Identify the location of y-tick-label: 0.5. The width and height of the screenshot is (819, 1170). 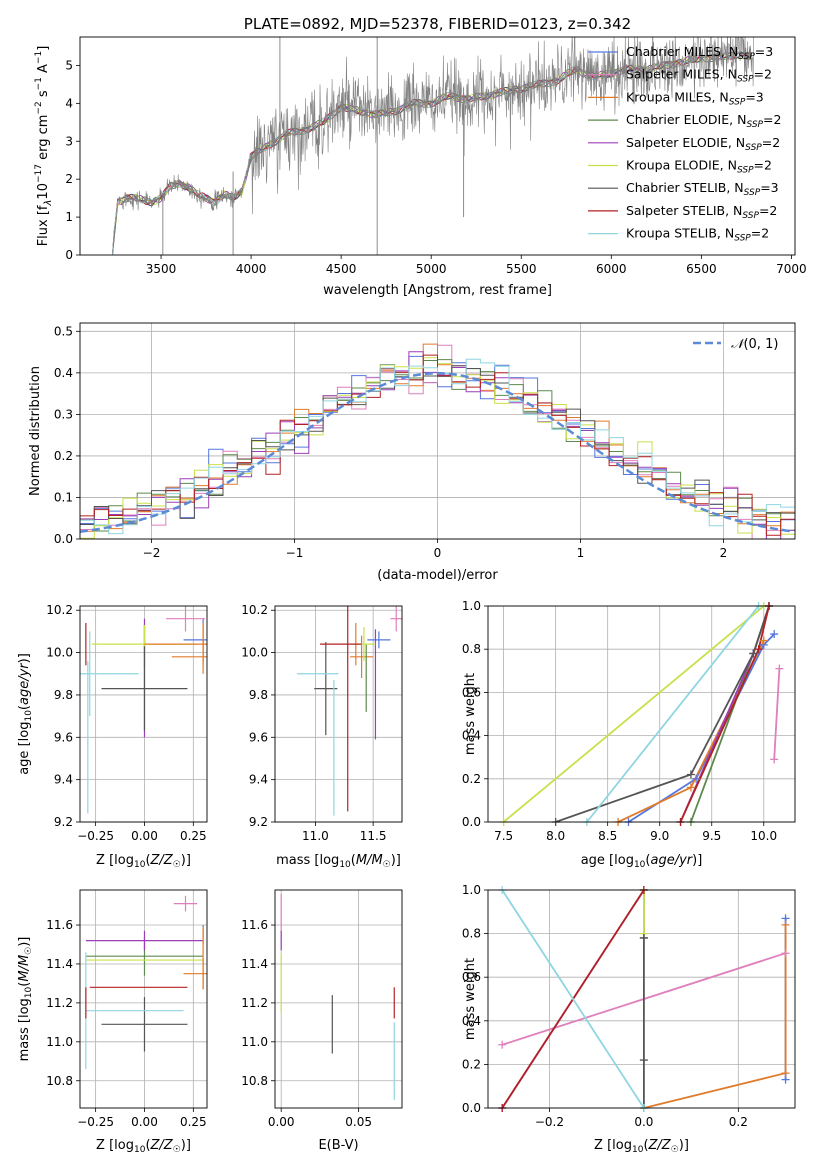
(63, 331).